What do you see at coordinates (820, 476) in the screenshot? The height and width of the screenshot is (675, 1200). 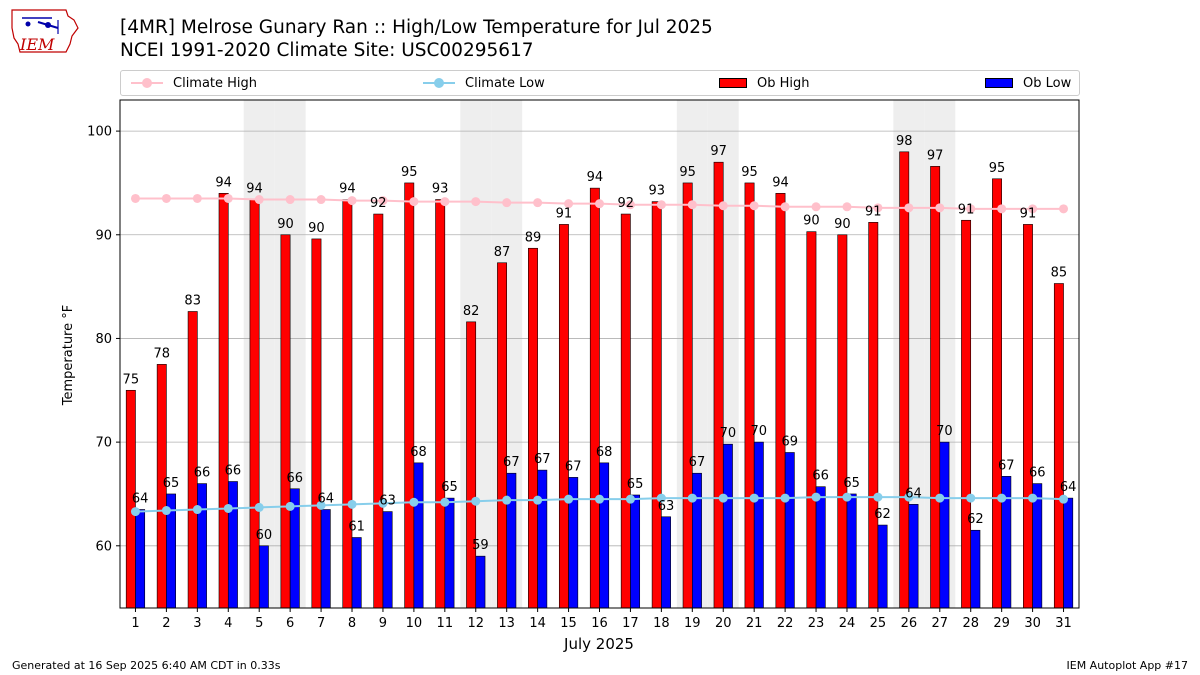 I see `ob-low-label-23: 66` at bounding box center [820, 476].